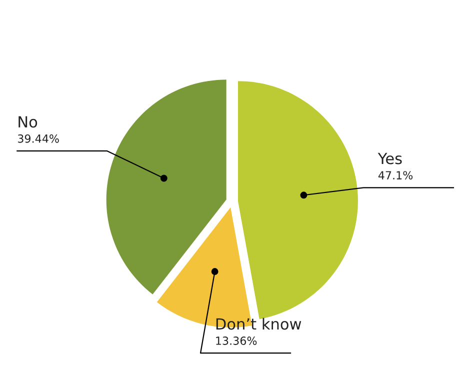  I want to click on data-label: 47.1%, so click(395, 175).